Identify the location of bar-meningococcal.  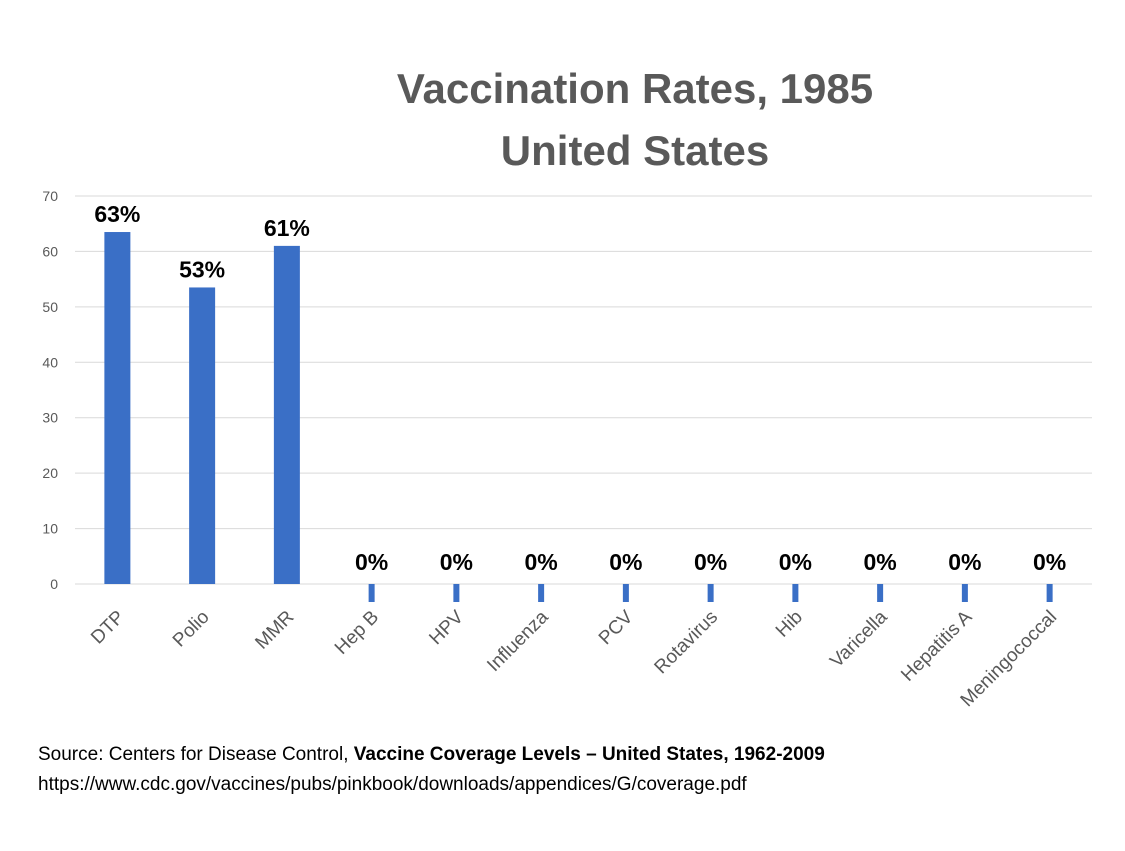
(1049, 593).